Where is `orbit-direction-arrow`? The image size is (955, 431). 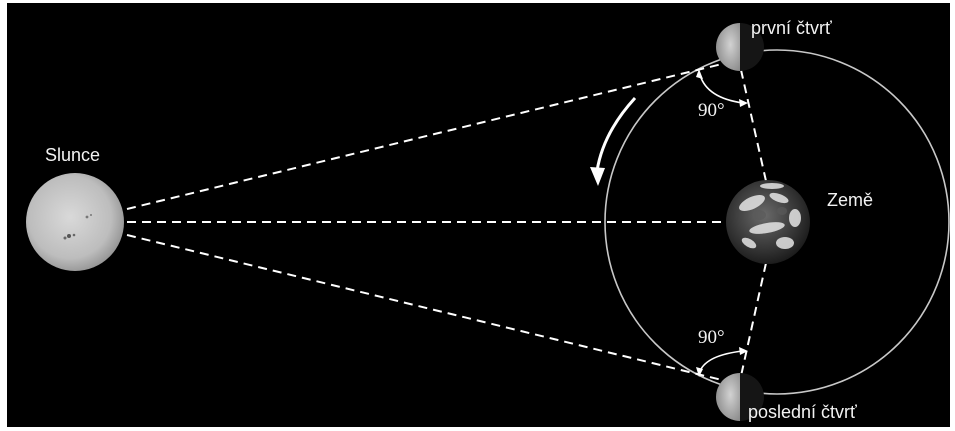
orbit-direction-arrow is located at coordinates (616, 134).